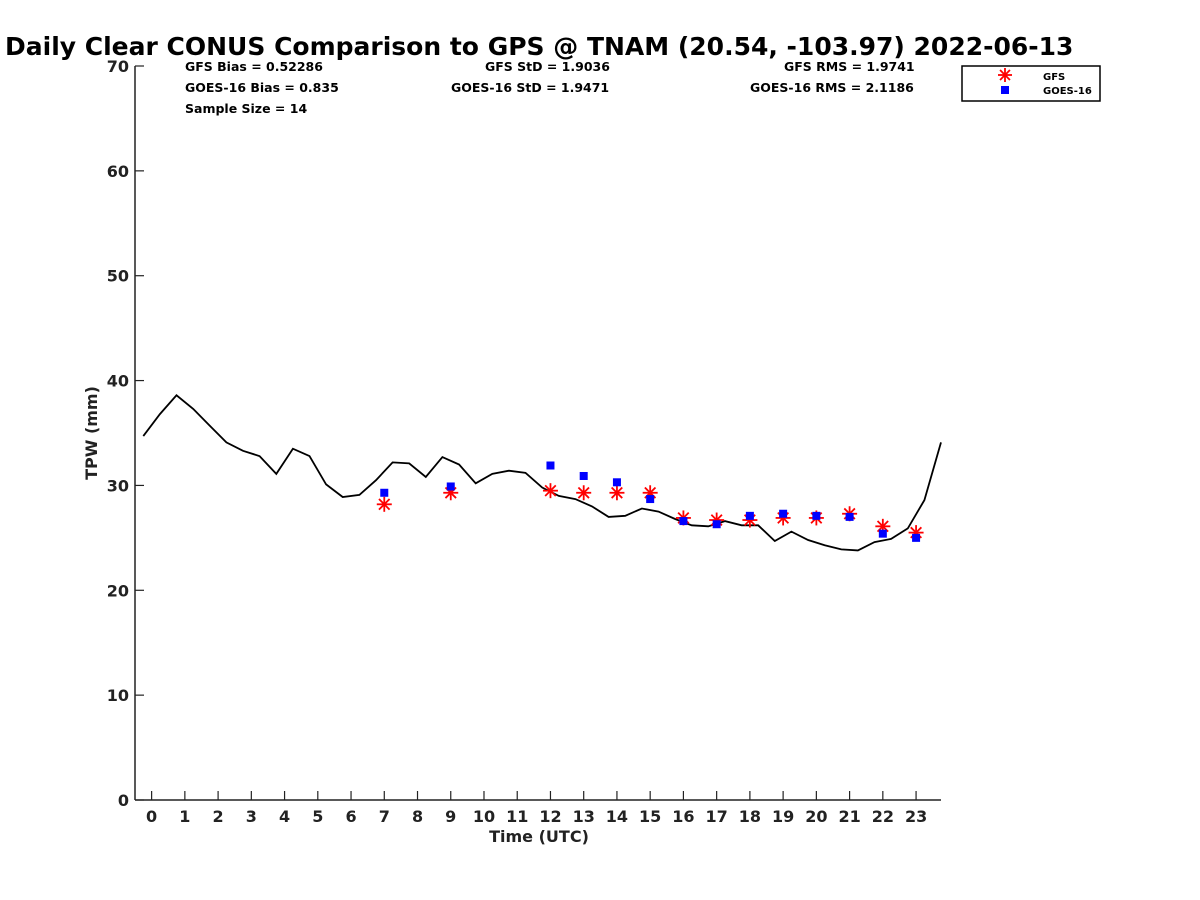  What do you see at coordinates (118, 381) in the screenshot?
I see `y-tick-label: 40` at bounding box center [118, 381].